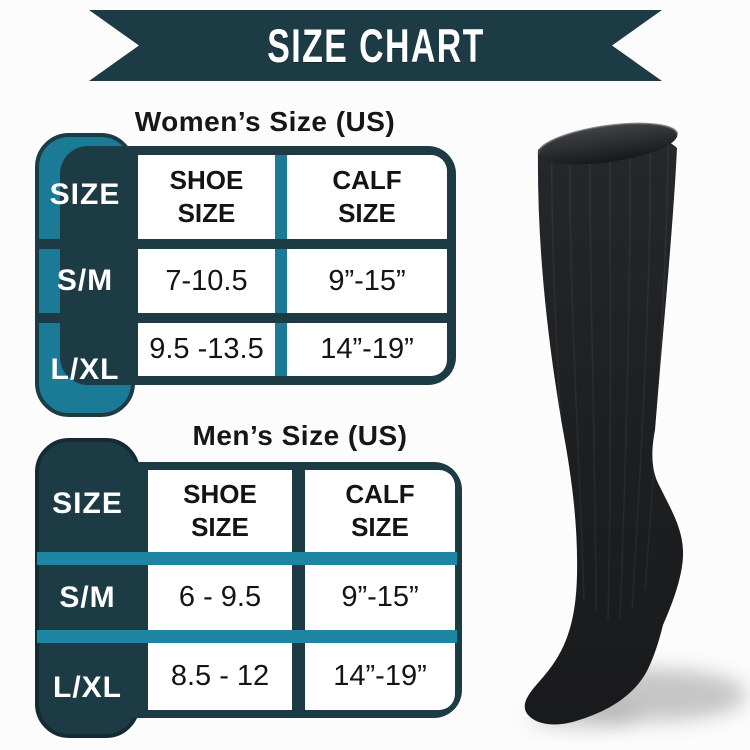  Describe the element at coordinates (380, 676) in the screenshot. I see `mens-lxl-calf-value: 14”-19”` at that location.